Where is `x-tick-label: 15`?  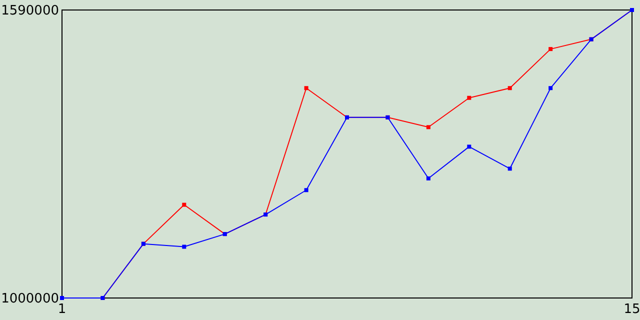
x-tick-label: 15 is located at coordinates (632, 309).